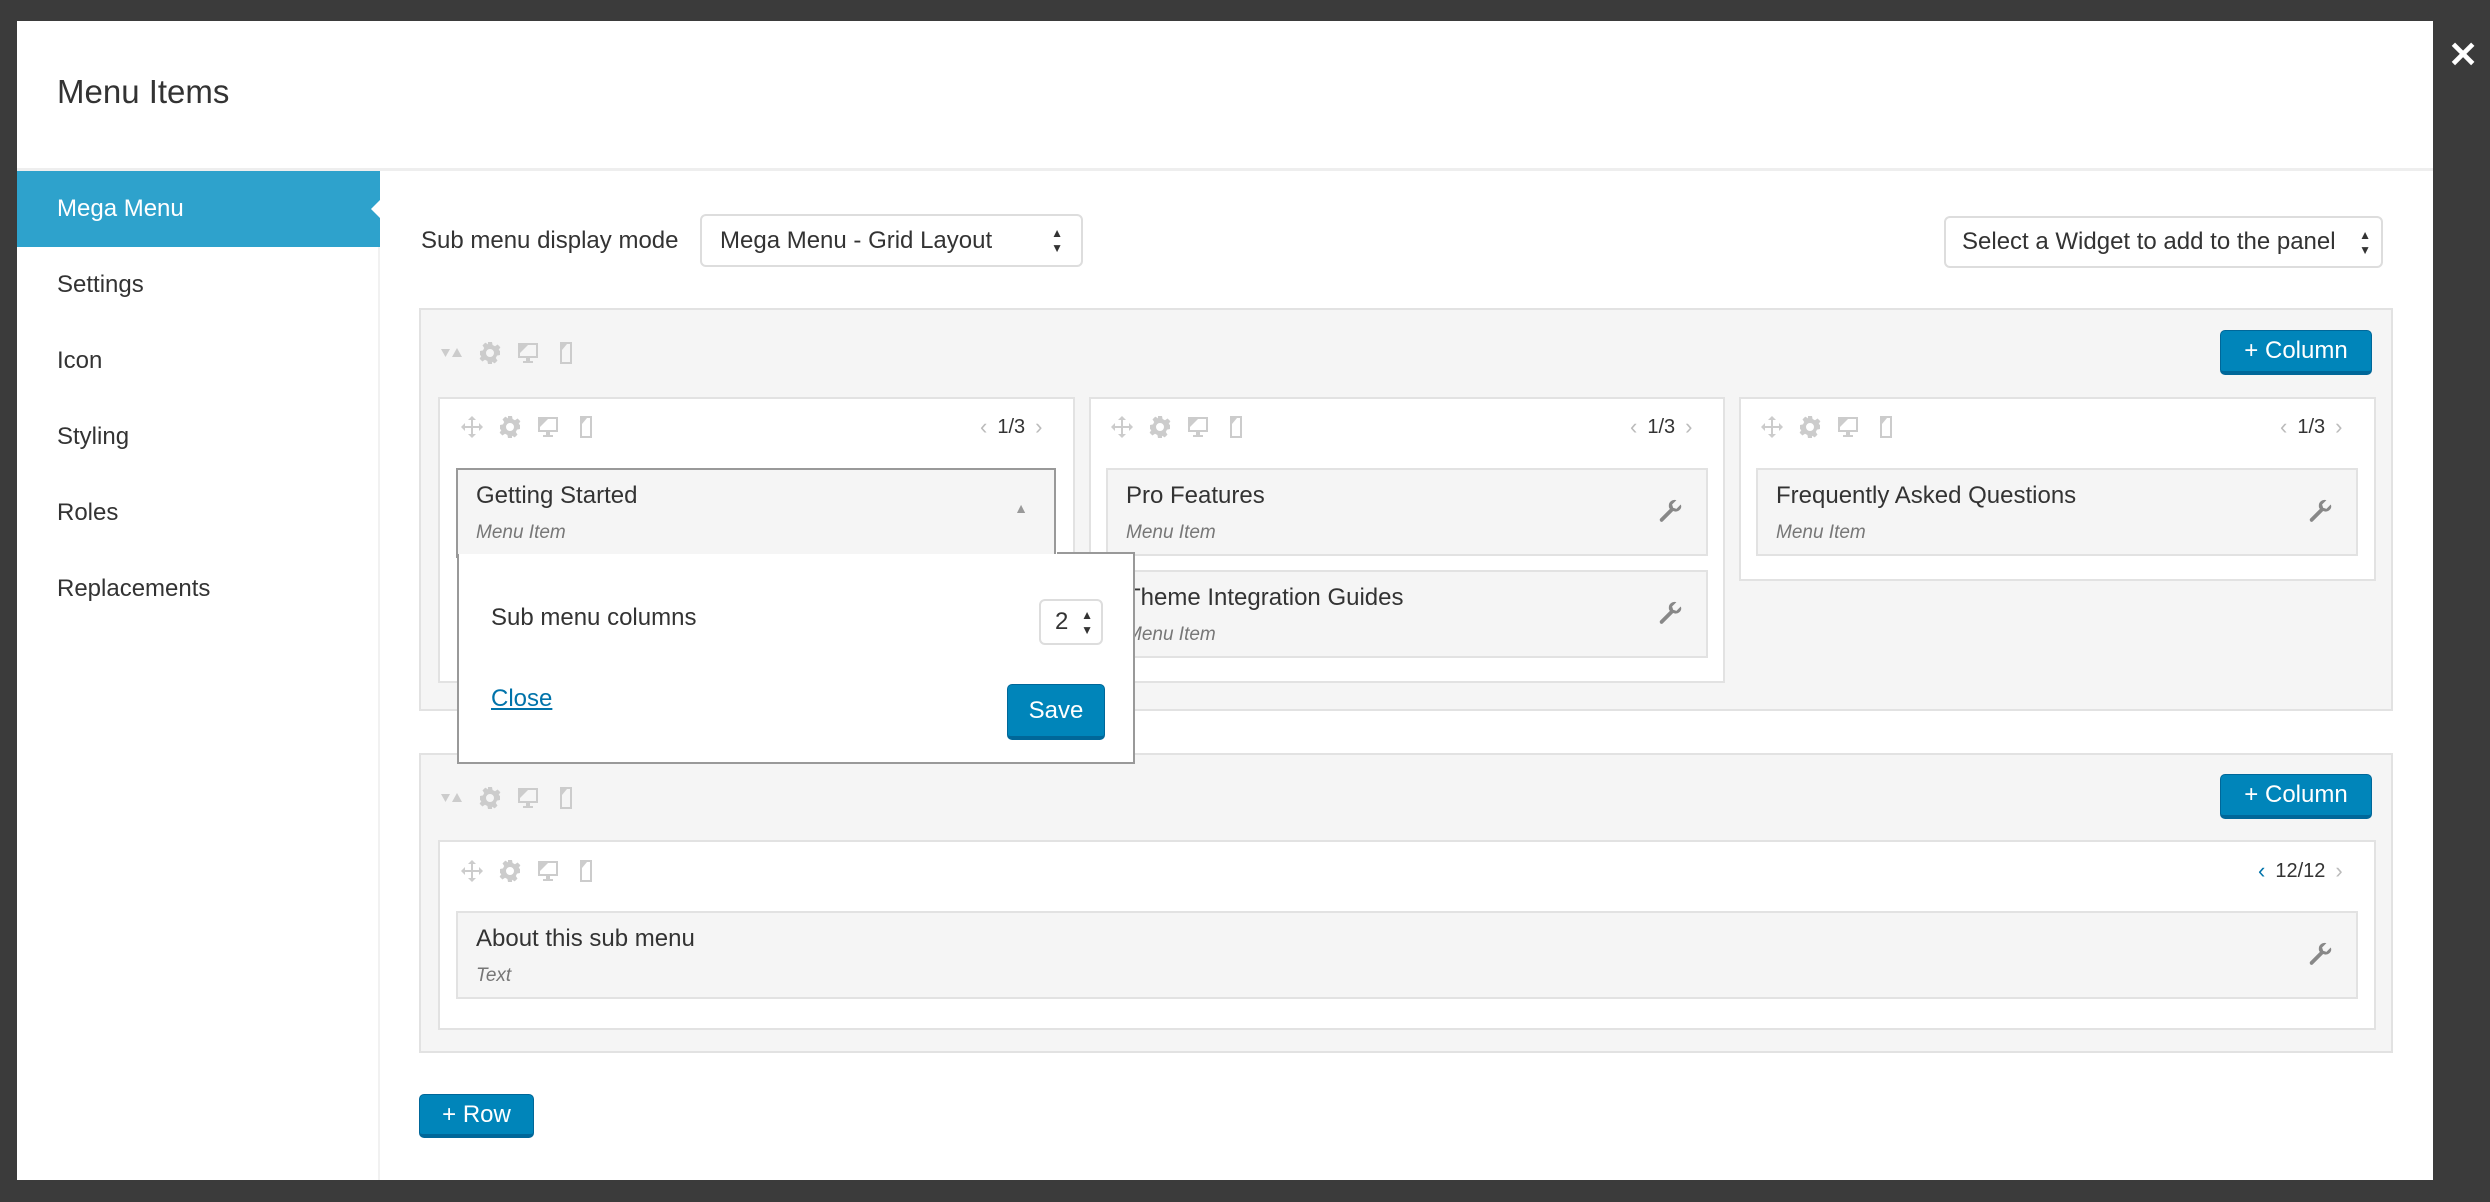 The width and height of the screenshot is (2490, 1202). Describe the element at coordinates (100, 284) in the screenshot. I see `sidebar-item-settings: Settings` at that location.